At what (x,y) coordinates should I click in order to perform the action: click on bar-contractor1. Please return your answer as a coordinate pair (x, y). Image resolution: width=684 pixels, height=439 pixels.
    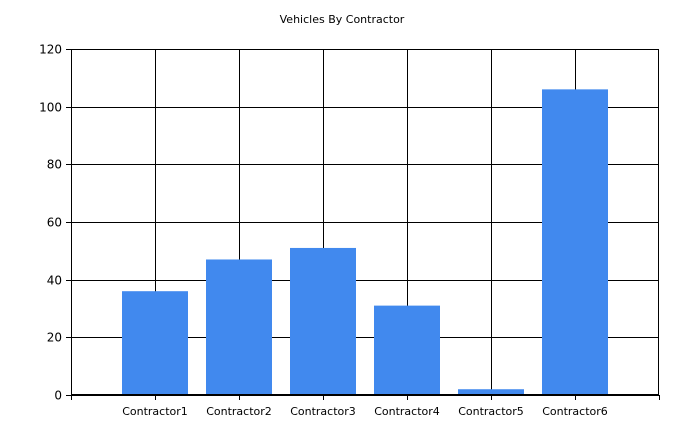
    Looking at the image, I should click on (155, 343).